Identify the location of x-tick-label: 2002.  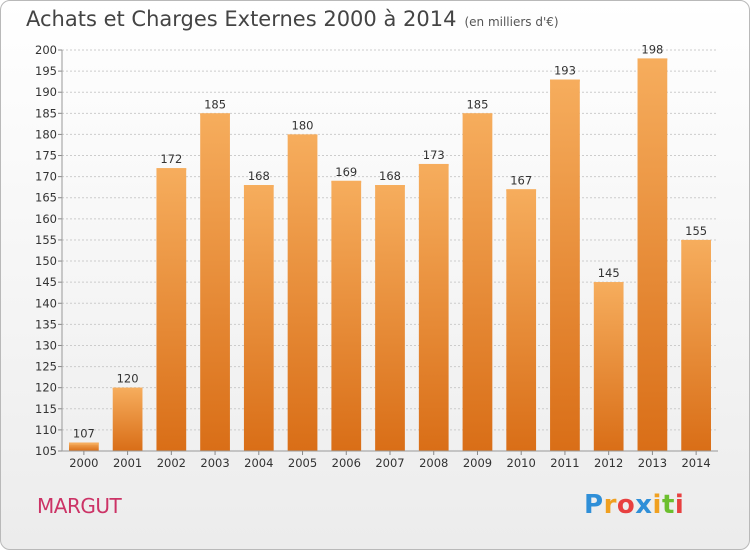
(171, 463).